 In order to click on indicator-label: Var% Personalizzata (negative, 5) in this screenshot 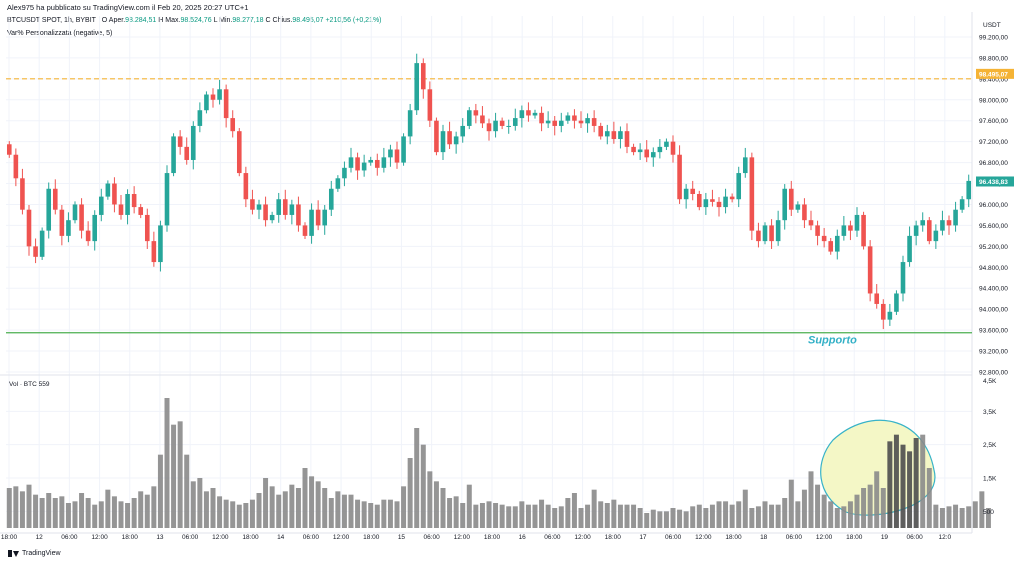, I will do `click(60, 33)`.